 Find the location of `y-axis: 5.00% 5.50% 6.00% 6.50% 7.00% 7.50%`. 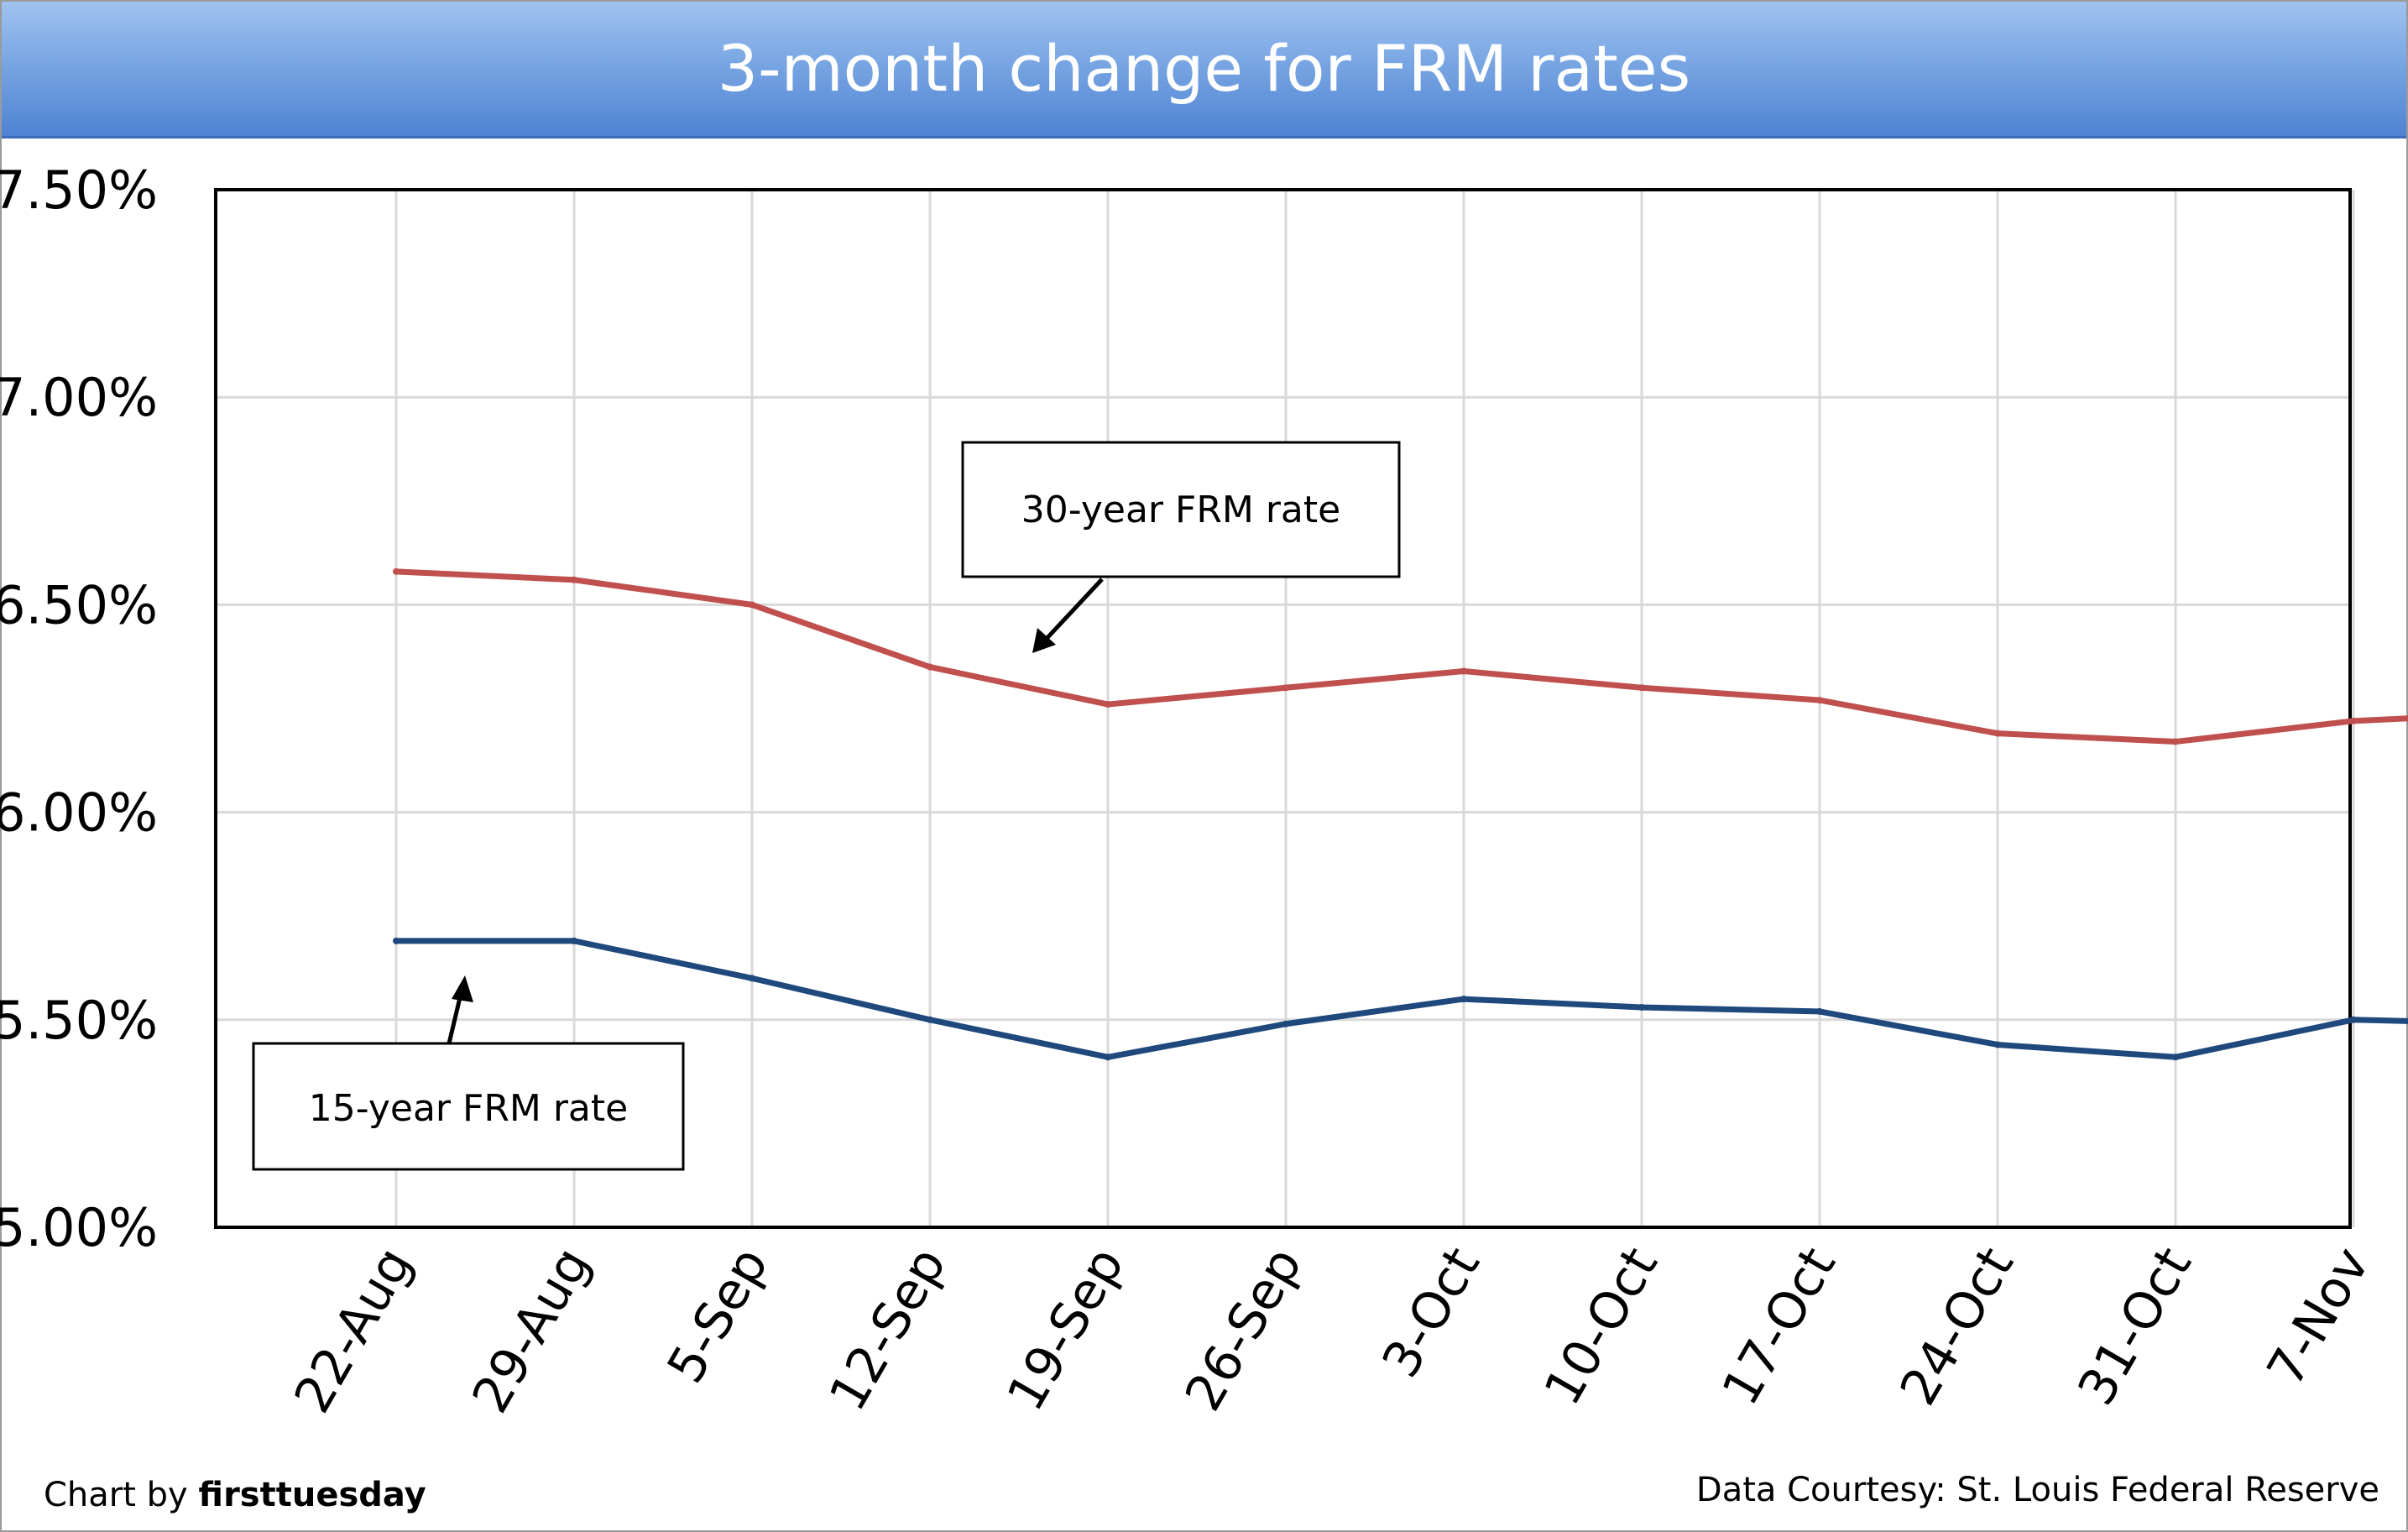

y-axis: 5.00% 5.50% 6.00% 6.50% 7.00% 7.50% is located at coordinates (79, 709).